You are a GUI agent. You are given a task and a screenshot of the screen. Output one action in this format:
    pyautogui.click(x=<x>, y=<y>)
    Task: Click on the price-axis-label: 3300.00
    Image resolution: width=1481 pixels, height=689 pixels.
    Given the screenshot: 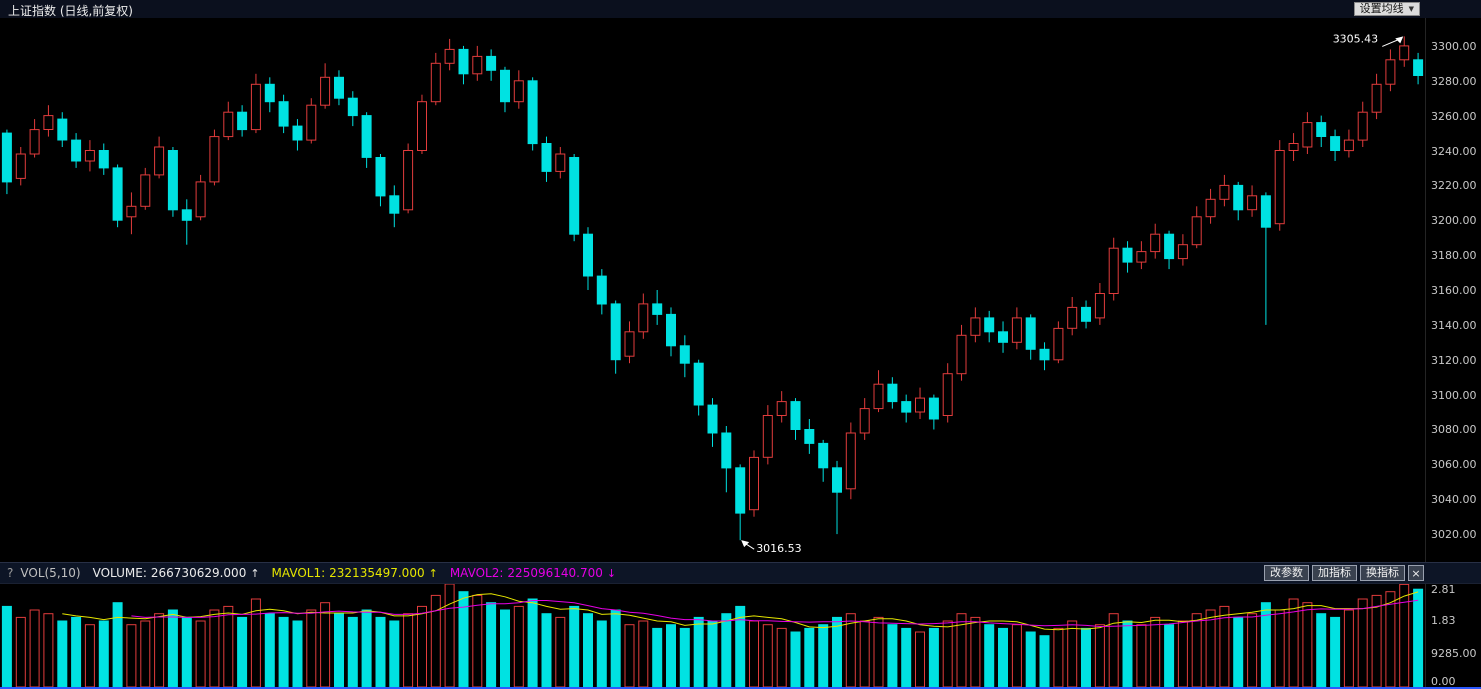 What is the action you would take?
    pyautogui.click(x=1454, y=46)
    